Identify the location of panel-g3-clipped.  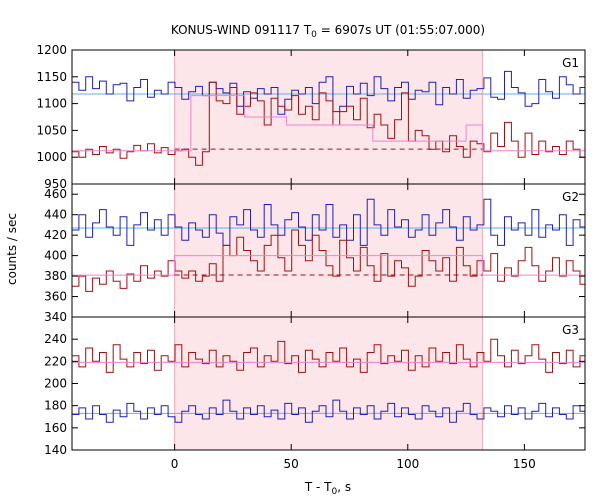
(328, 380).